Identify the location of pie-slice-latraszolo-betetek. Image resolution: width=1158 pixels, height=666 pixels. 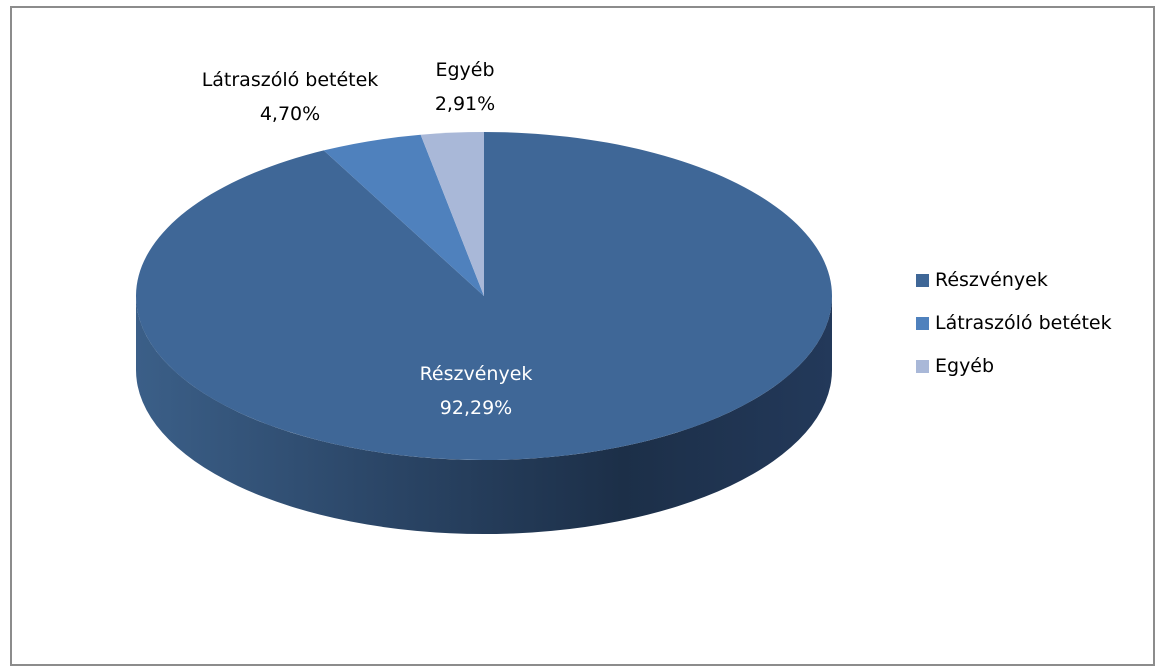
(403, 215).